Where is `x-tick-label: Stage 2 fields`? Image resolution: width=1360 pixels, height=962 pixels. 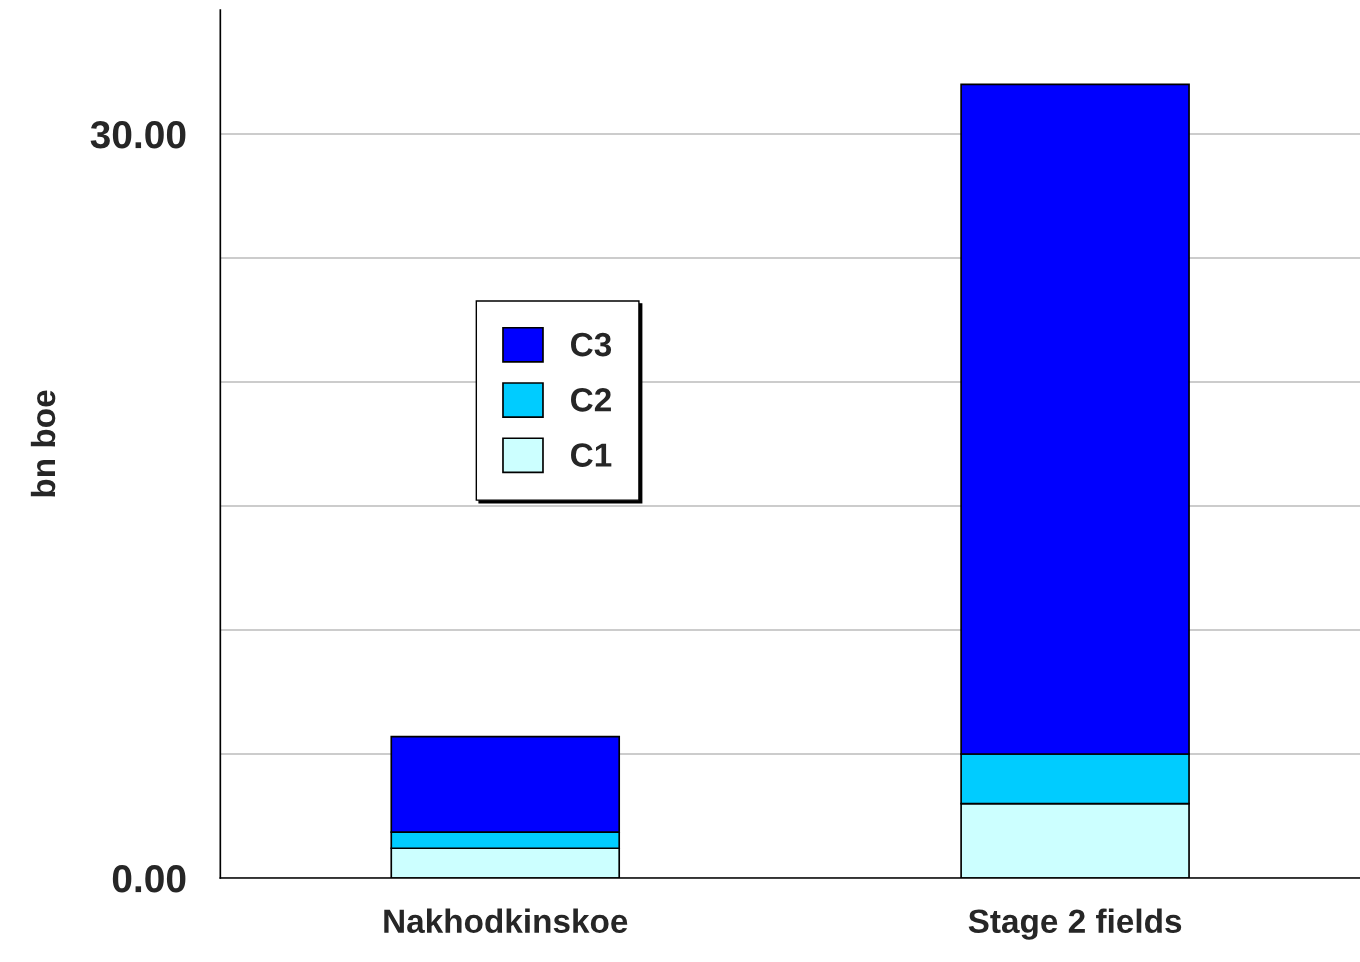 x-tick-label: Stage 2 fields is located at coordinates (1075, 924).